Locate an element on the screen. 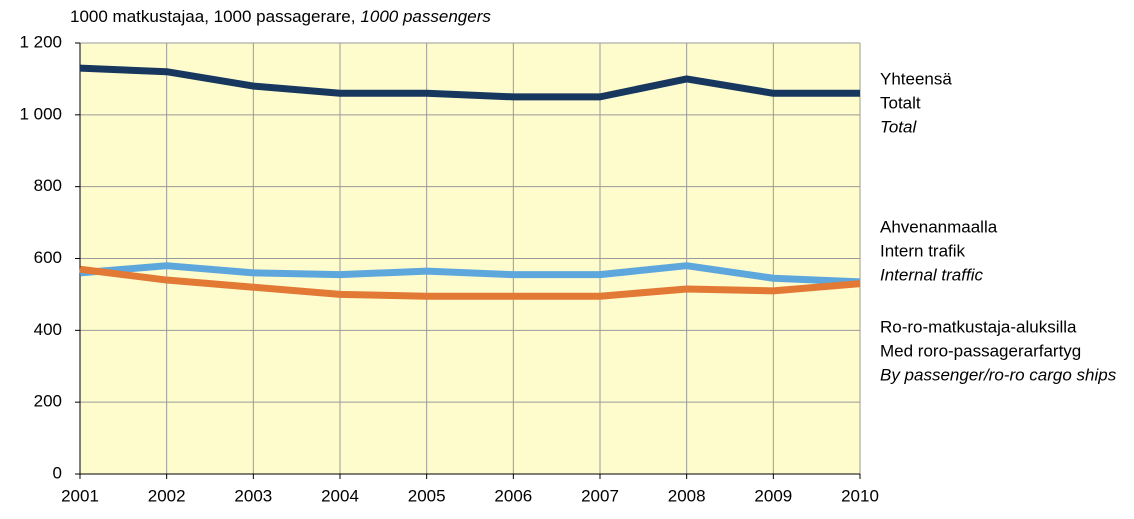 This screenshot has width=1134, height=519. x-tick-label: 2009 is located at coordinates (773, 495).